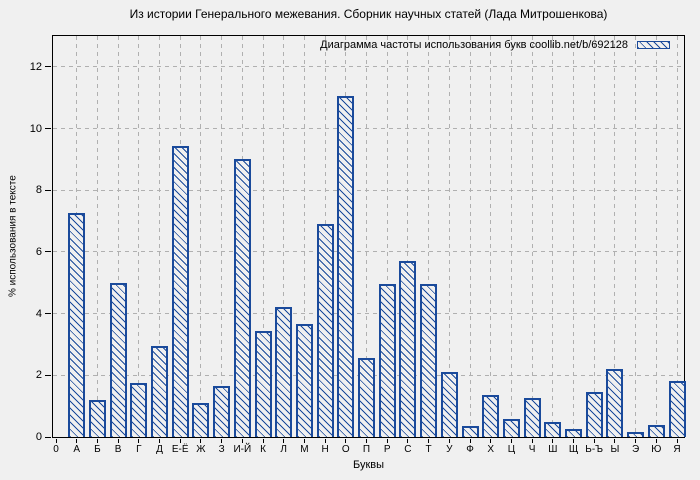 This screenshot has height=480, width=700. Describe the element at coordinates (283, 449) in the screenshot. I see `x-tick-label: Л` at that location.